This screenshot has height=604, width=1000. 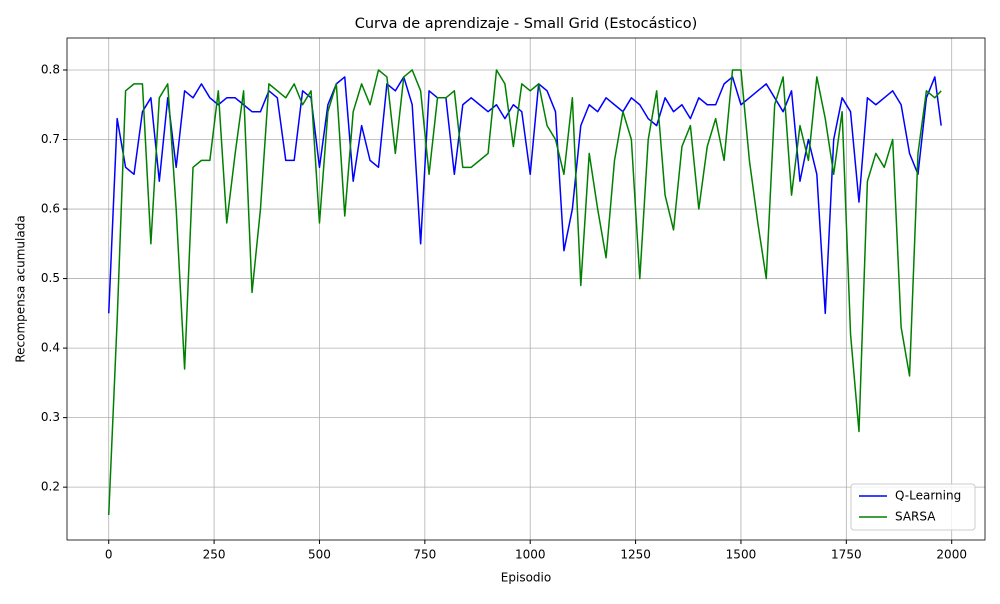 I want to click on y-tick-label: 0.5, so click(x=50, y=278).